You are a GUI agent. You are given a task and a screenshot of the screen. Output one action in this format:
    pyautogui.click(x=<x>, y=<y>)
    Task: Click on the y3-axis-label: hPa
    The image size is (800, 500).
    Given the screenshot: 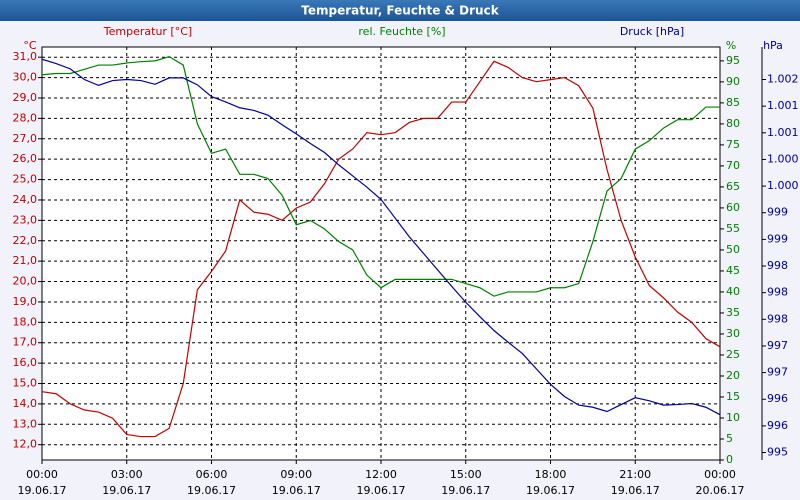 What is the action you would take?
    pyautogui.click(x=773, y=45)
    